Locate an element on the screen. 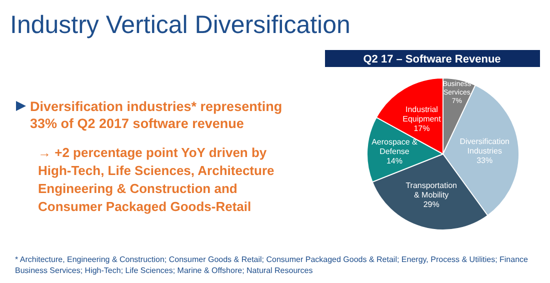  data-label: 29% is located at coordinates (431, 204).